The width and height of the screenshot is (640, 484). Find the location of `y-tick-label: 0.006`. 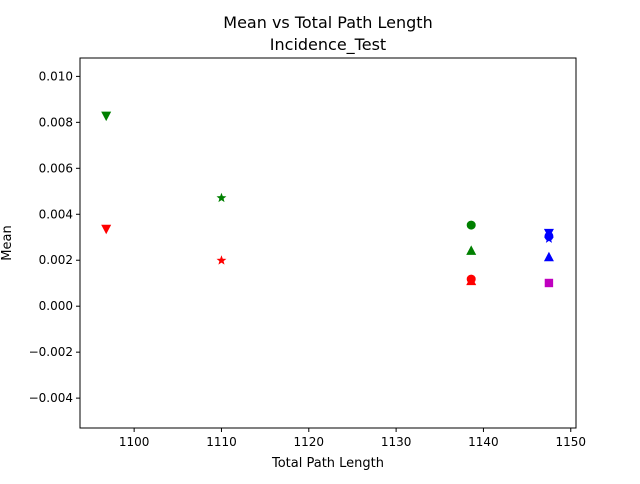

y-tick-label: 0.006 is located at coordinates (56, 168).